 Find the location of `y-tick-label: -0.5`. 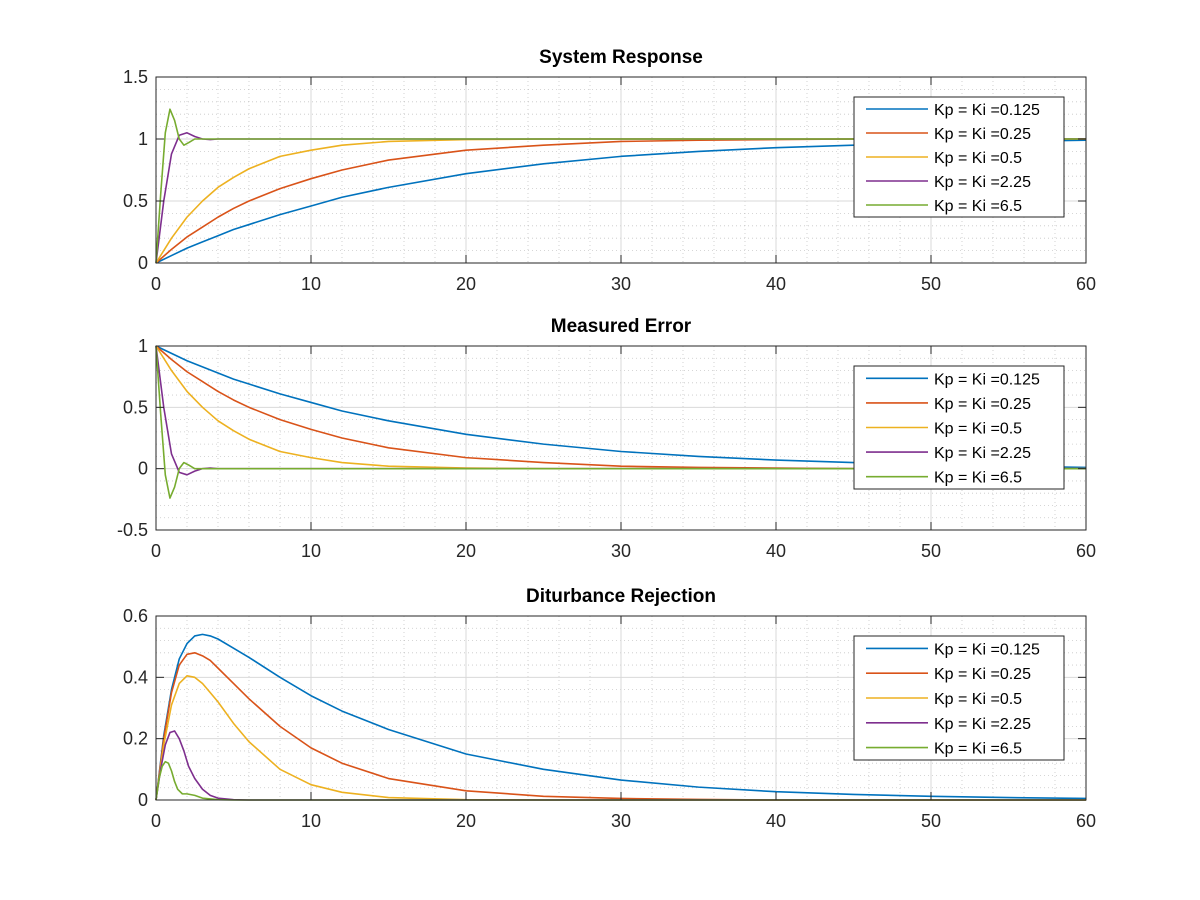

y-tick-label: -0.5 is located at coordinates (132, 530).